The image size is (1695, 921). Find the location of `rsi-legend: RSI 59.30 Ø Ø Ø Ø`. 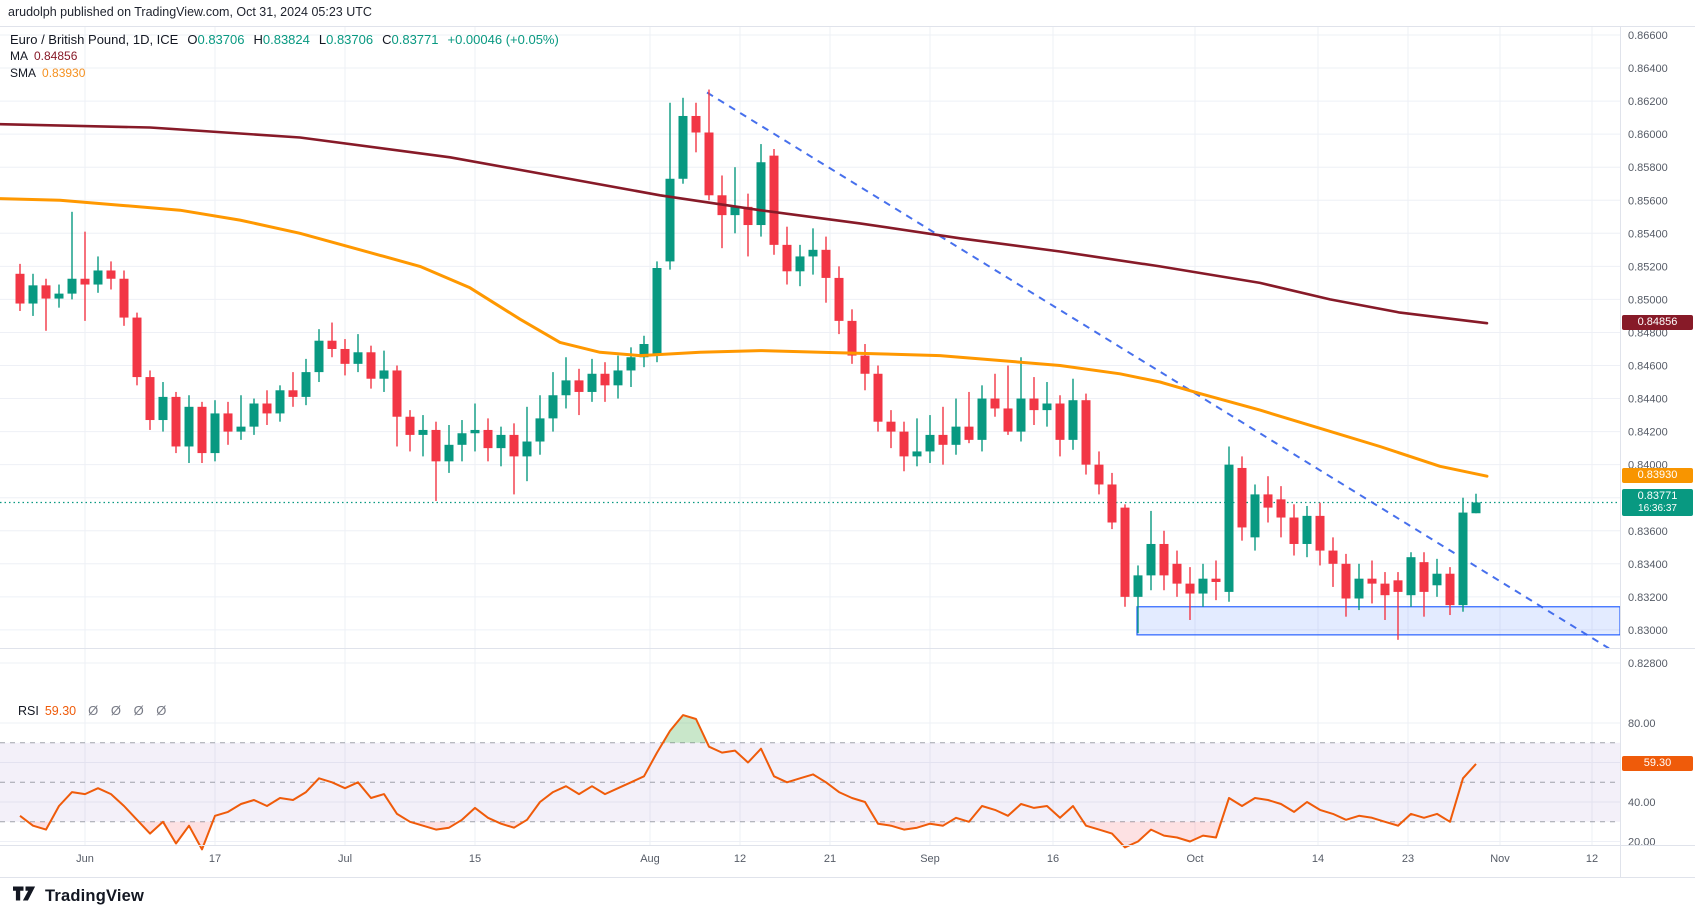

rsi-legend: RSI 59.30 Ø Ø Ø Ø is located at coordinates (92, 710).